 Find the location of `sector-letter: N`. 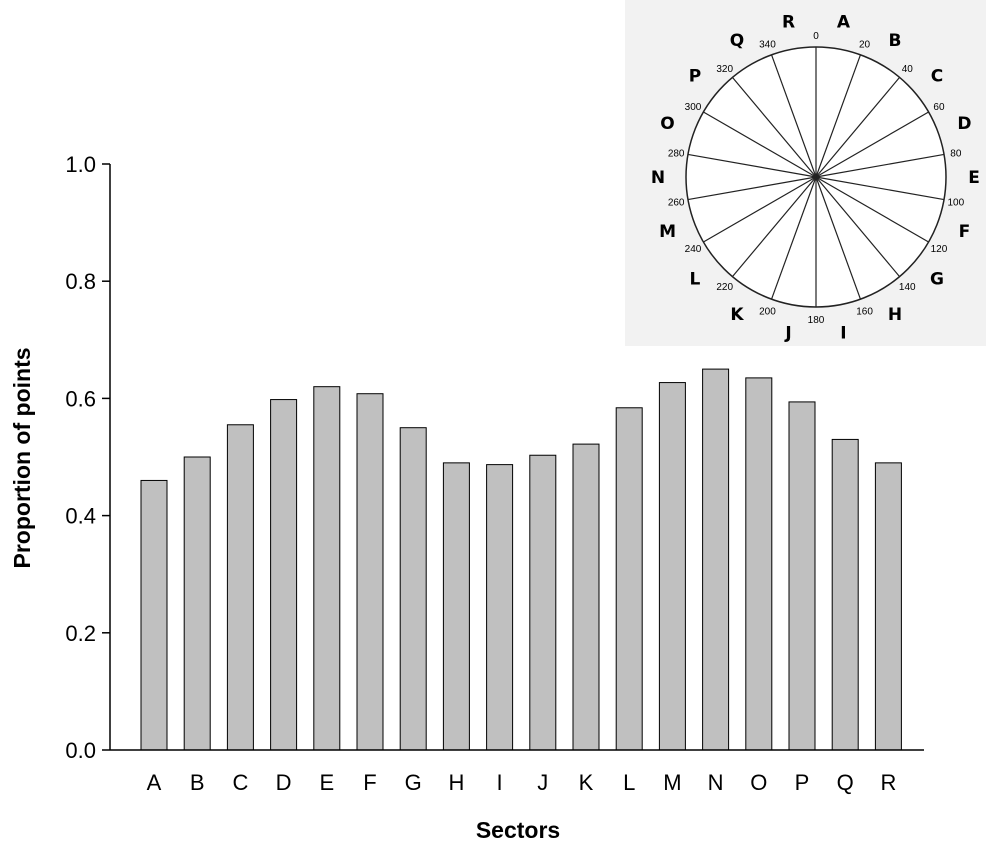

sector-letter: N is located at coordinates (658, 178).